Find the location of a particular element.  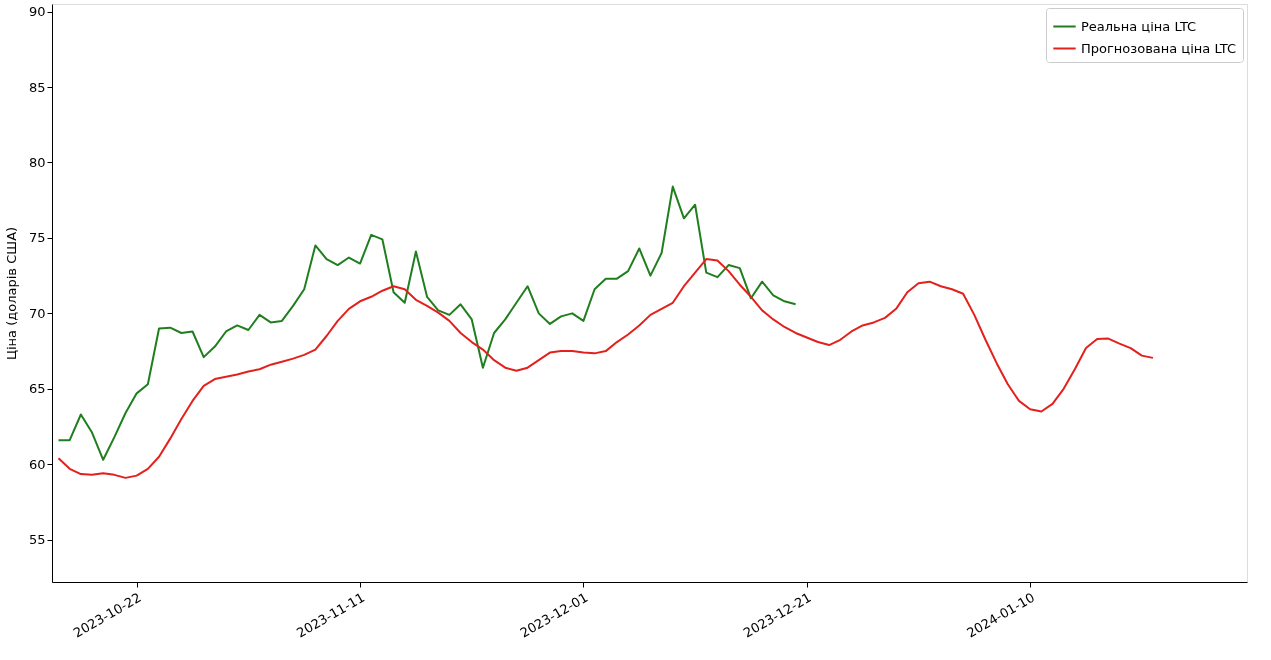

y-tick-label: 70 is located at coordinates (37, 313).